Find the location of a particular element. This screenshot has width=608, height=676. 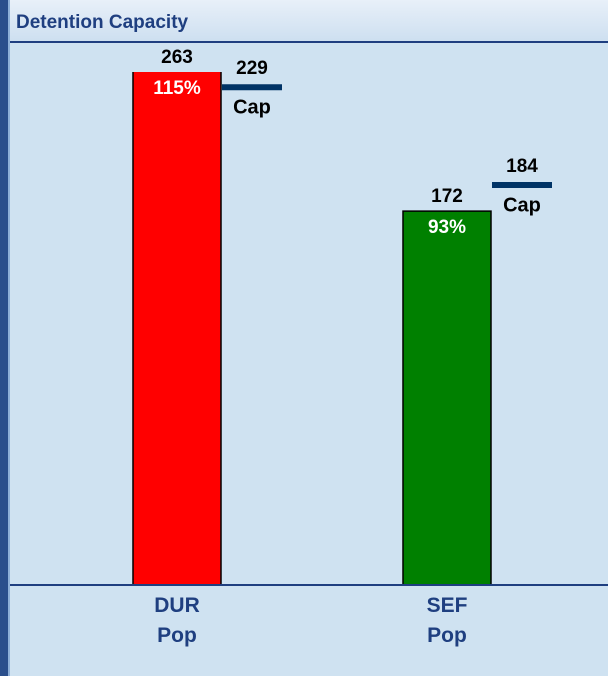

cap-value-label: 229 is located at coordinates (252, 68).